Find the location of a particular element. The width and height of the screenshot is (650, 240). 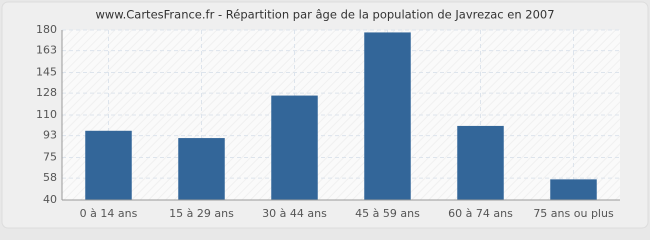

y-tick-label: 93 is located at coordinates (50, 135).